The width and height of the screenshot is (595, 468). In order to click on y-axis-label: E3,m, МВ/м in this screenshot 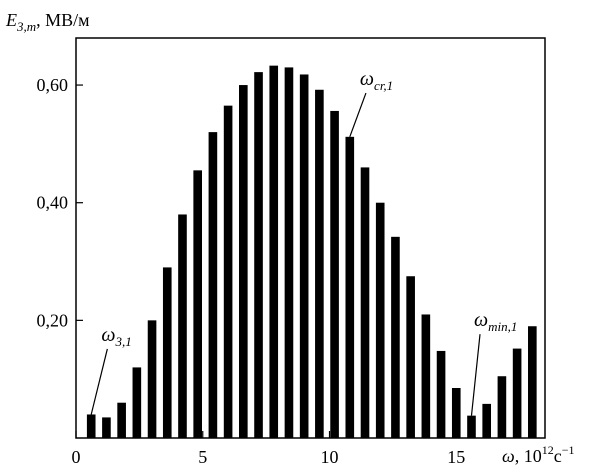, I will do `click(47, 22)`.